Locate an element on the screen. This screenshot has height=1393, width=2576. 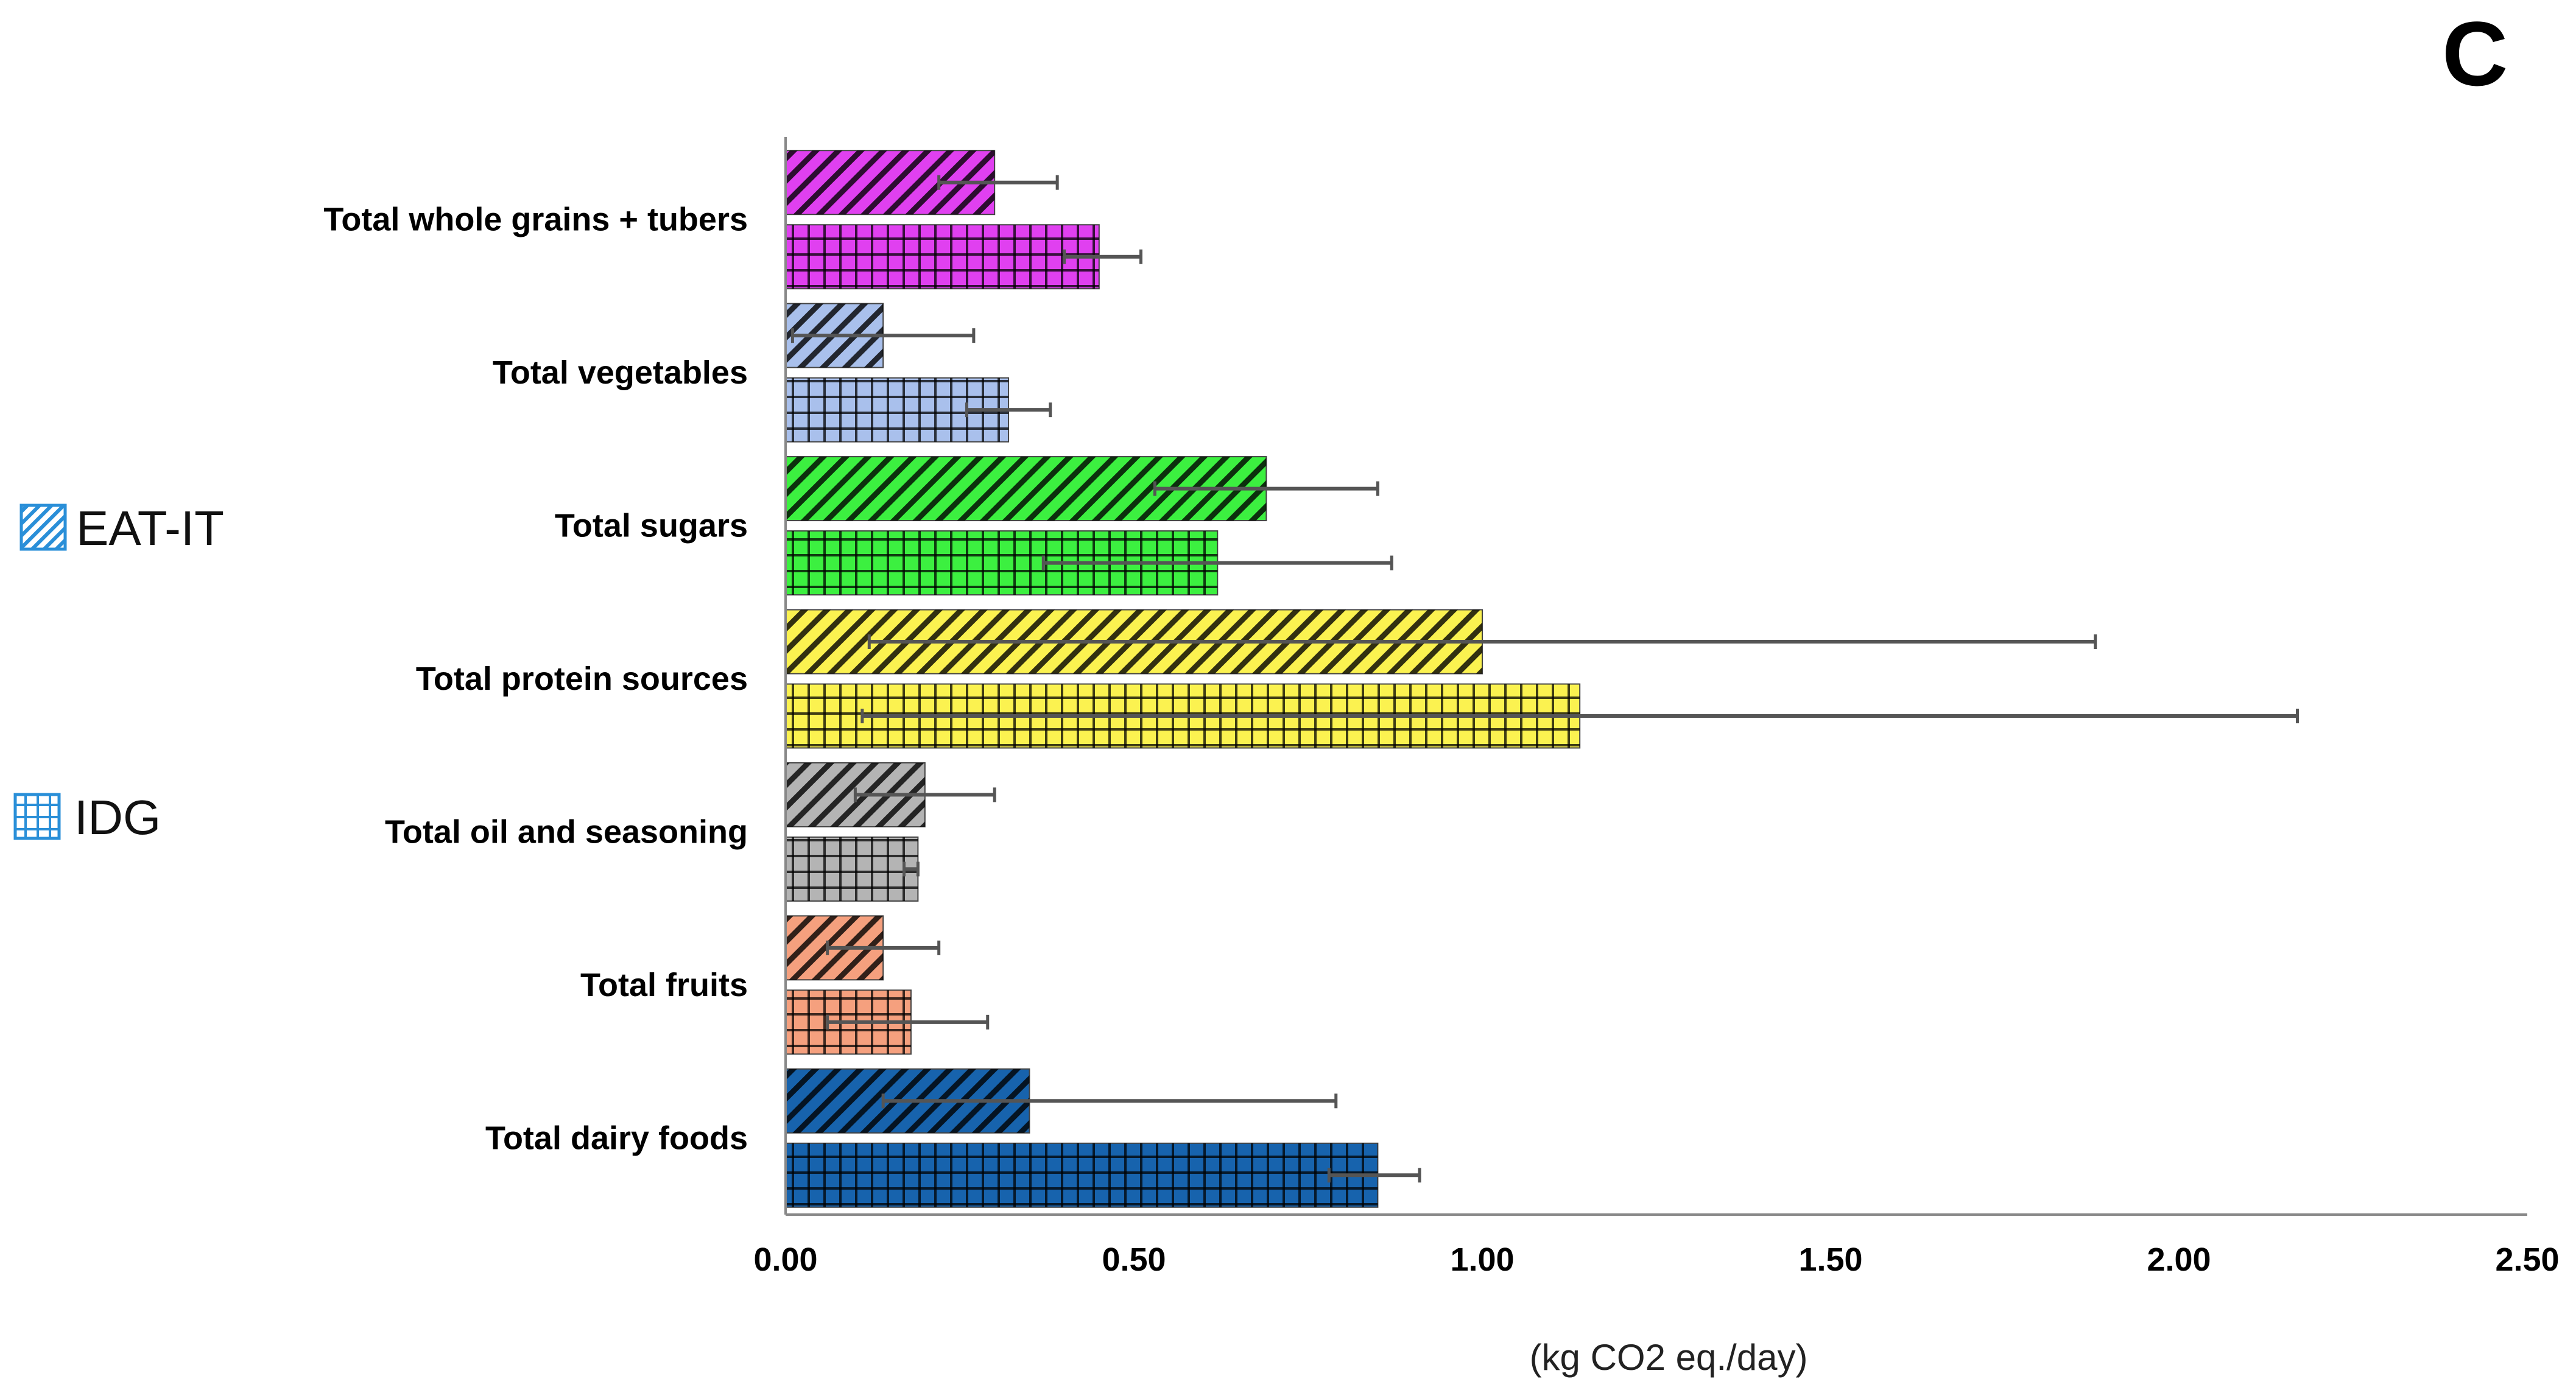
bar-idg-total-whole-grains-tubers-pattern is located at coordinates (942, 257).